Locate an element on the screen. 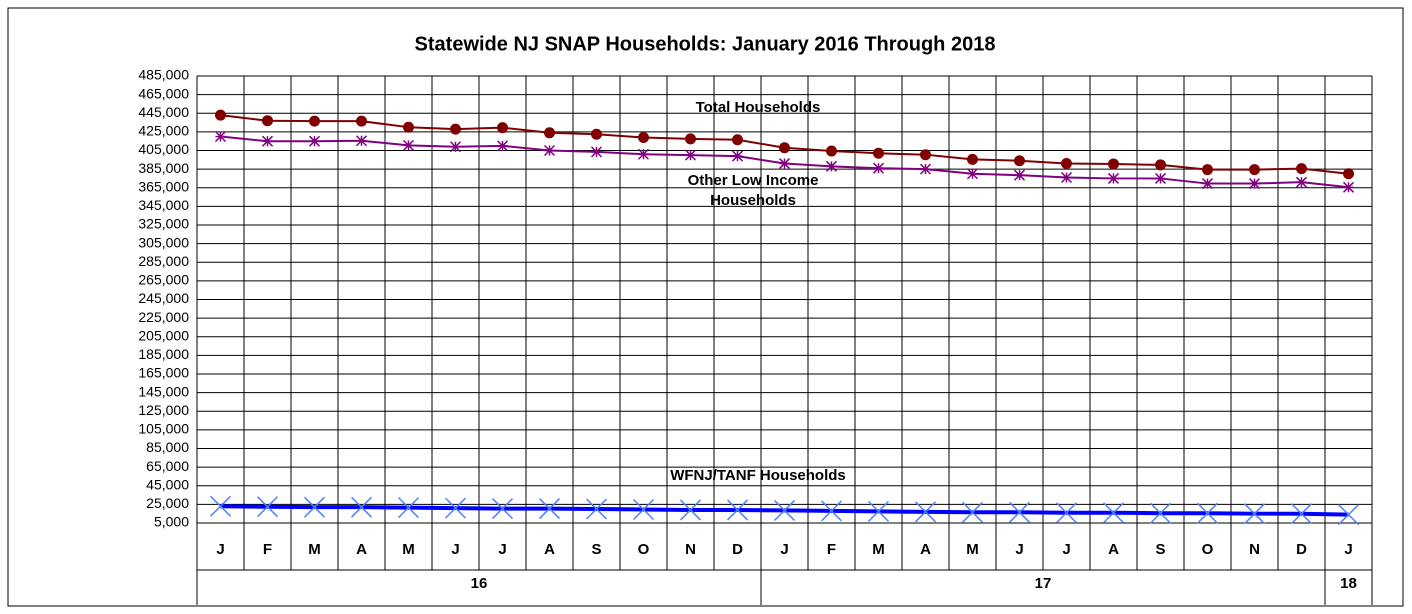  y-tick-label: 165,000 is located at coordinates (163, 373).